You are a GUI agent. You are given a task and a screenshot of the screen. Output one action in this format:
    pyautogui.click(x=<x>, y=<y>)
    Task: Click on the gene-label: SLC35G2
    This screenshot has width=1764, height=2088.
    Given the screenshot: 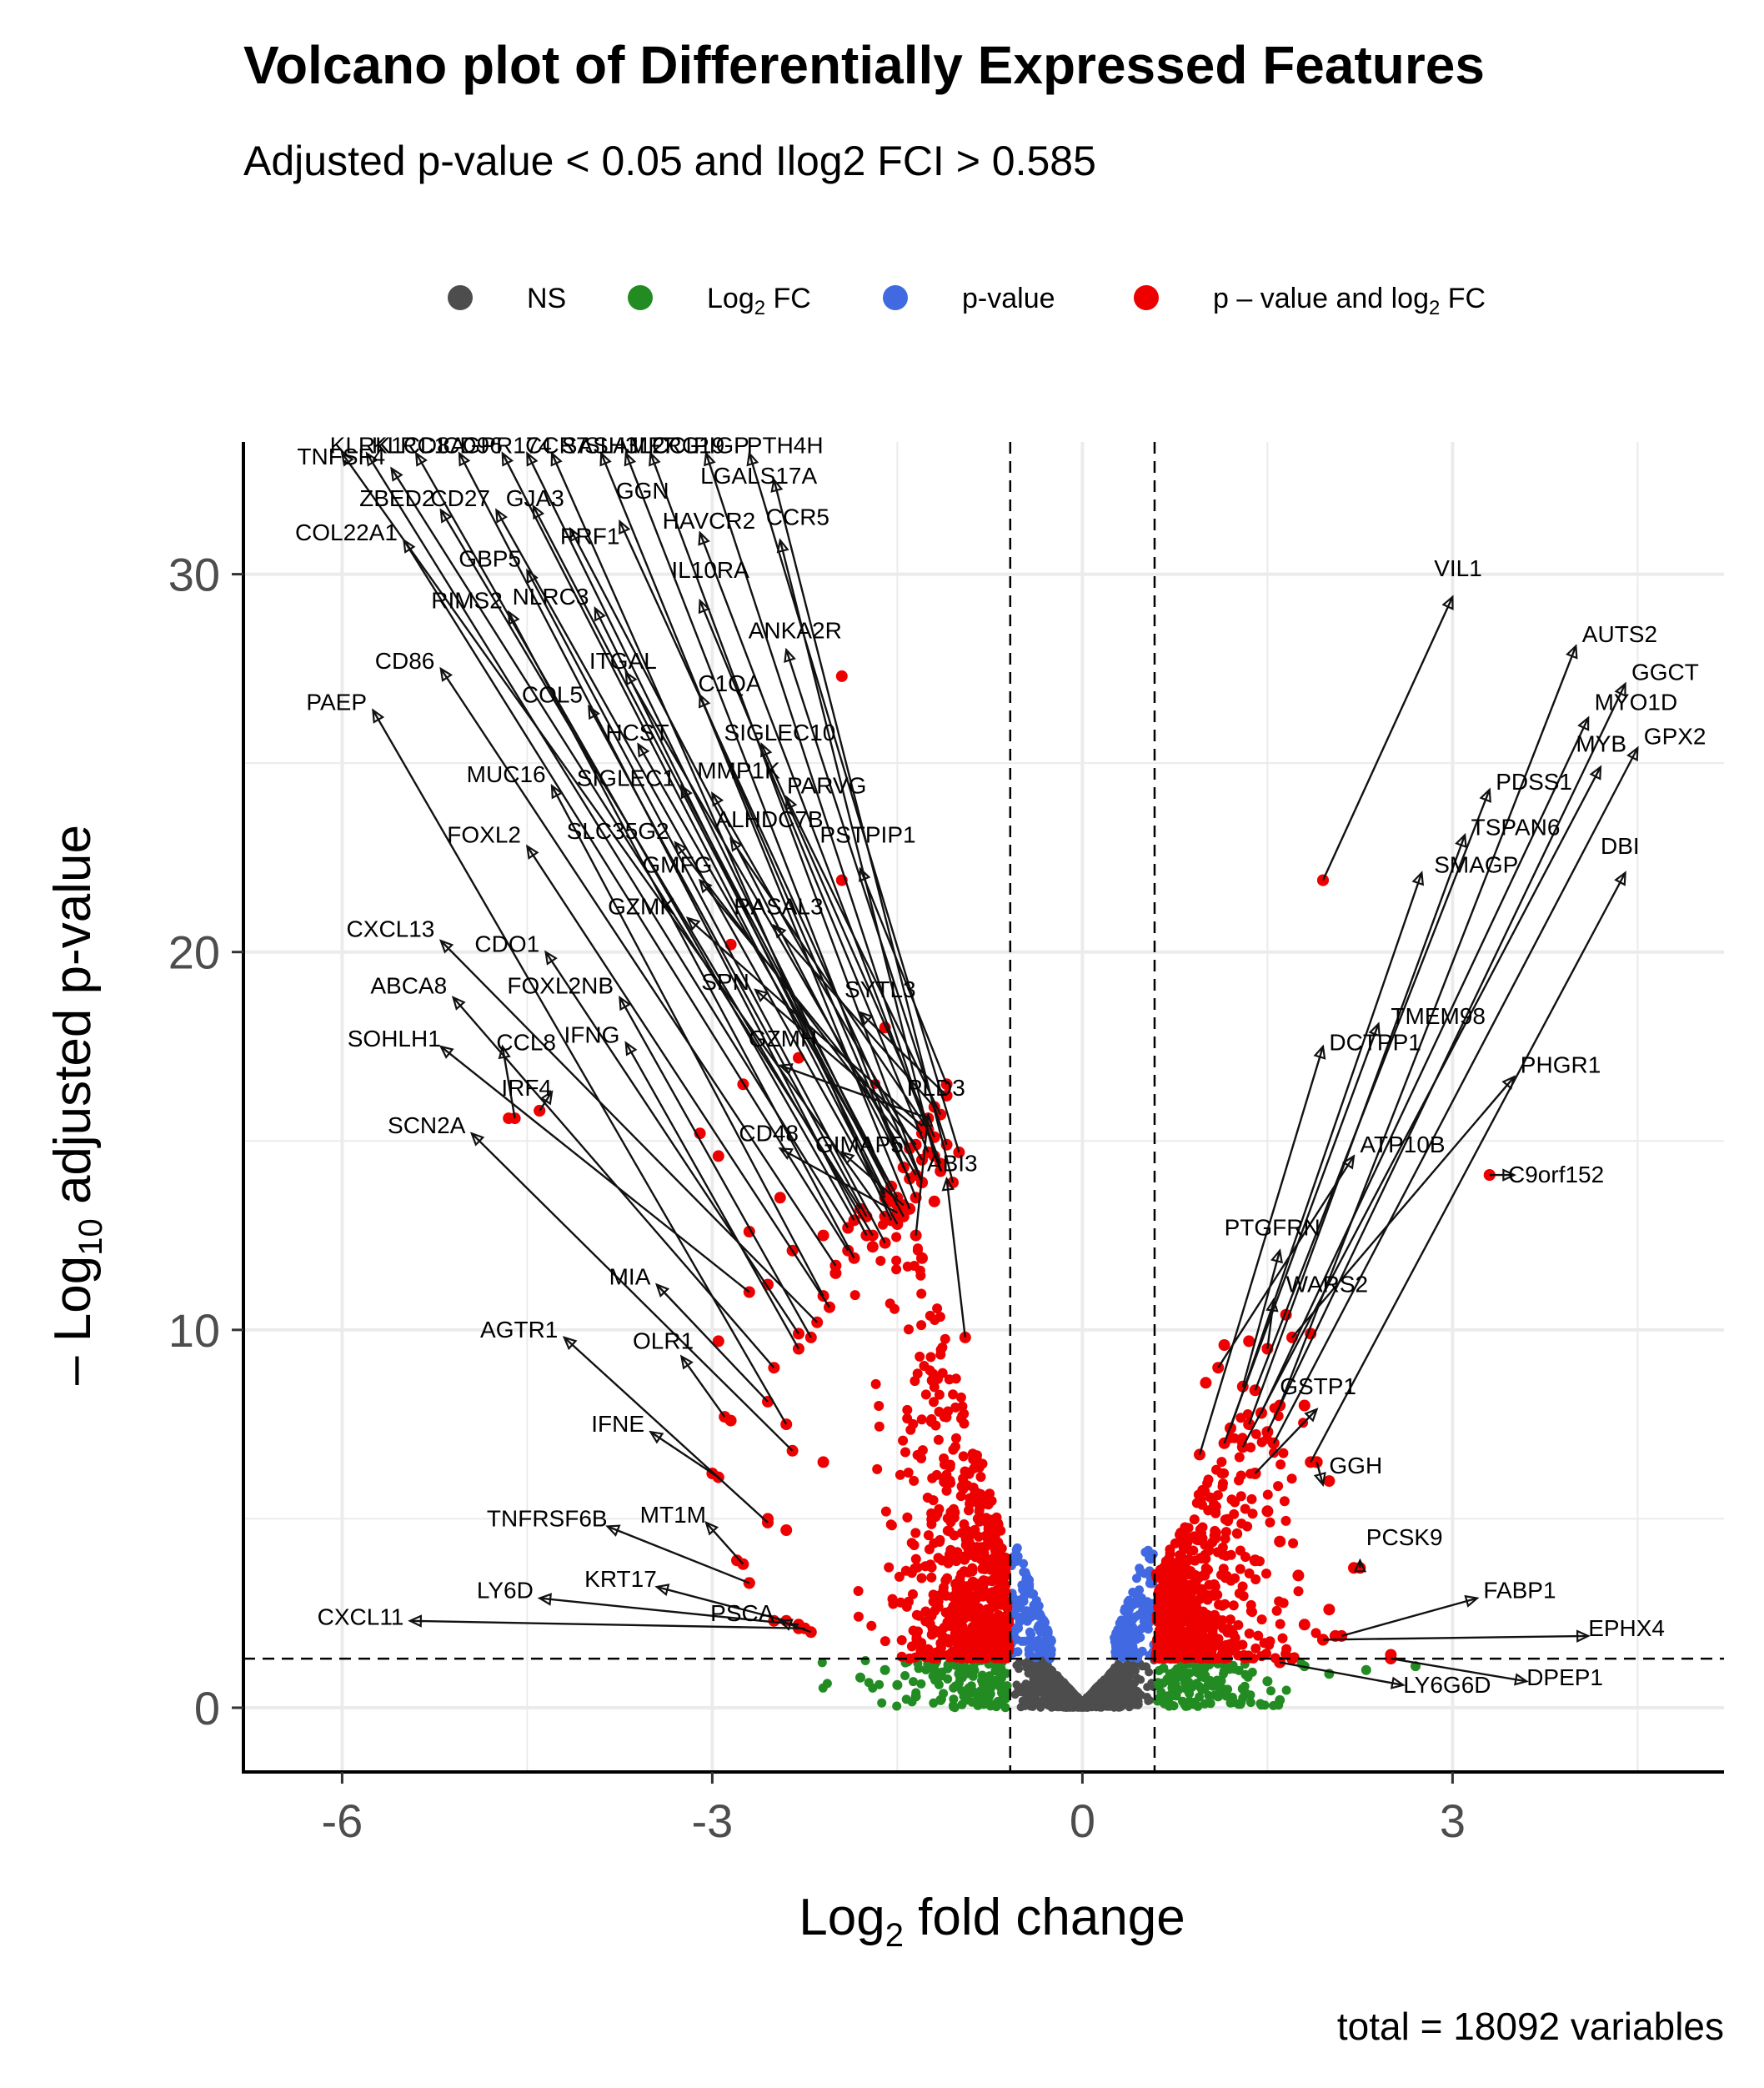 What is the action you would take?
    pyautogui.click(x=618, y=831)
    